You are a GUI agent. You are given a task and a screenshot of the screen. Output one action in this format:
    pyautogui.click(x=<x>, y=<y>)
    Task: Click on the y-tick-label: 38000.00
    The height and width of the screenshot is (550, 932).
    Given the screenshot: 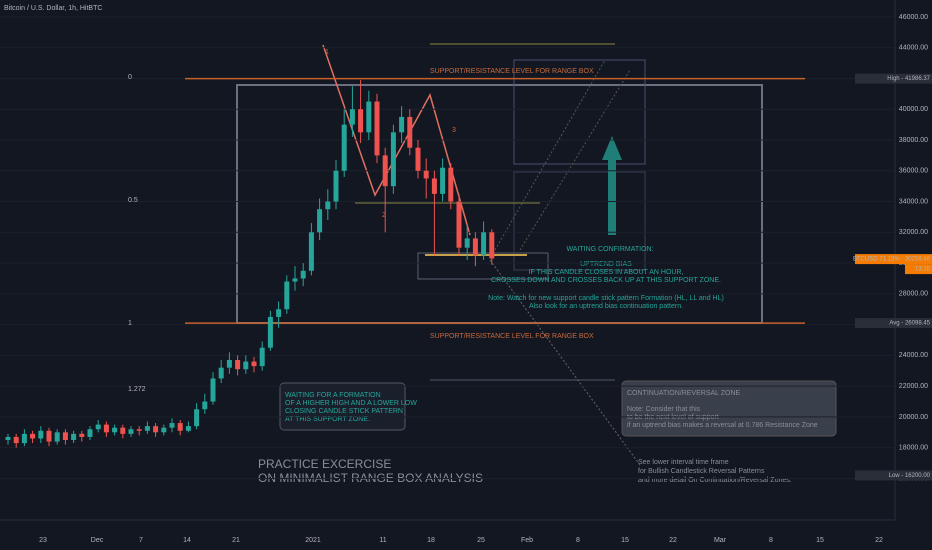 What is the action you would take?
    pyautogui.click(x=913, y=140)
    